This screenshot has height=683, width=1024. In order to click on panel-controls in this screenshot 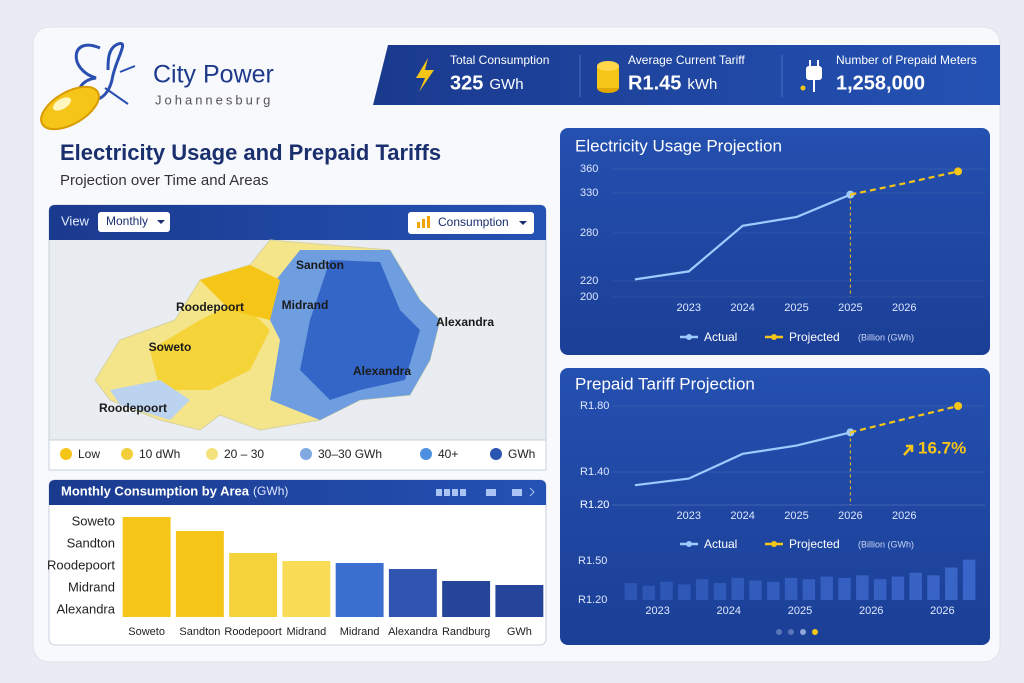, I will do `click(485, 492)`.